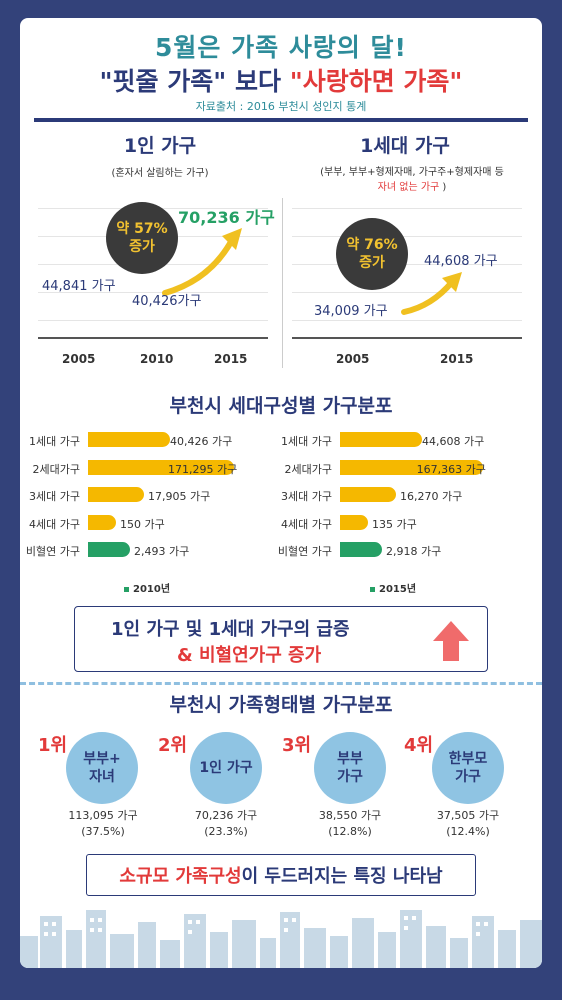 This screenshot has height=1000, width=562. I want to click on one-person-title: 1인 가구, so click(160, 146).